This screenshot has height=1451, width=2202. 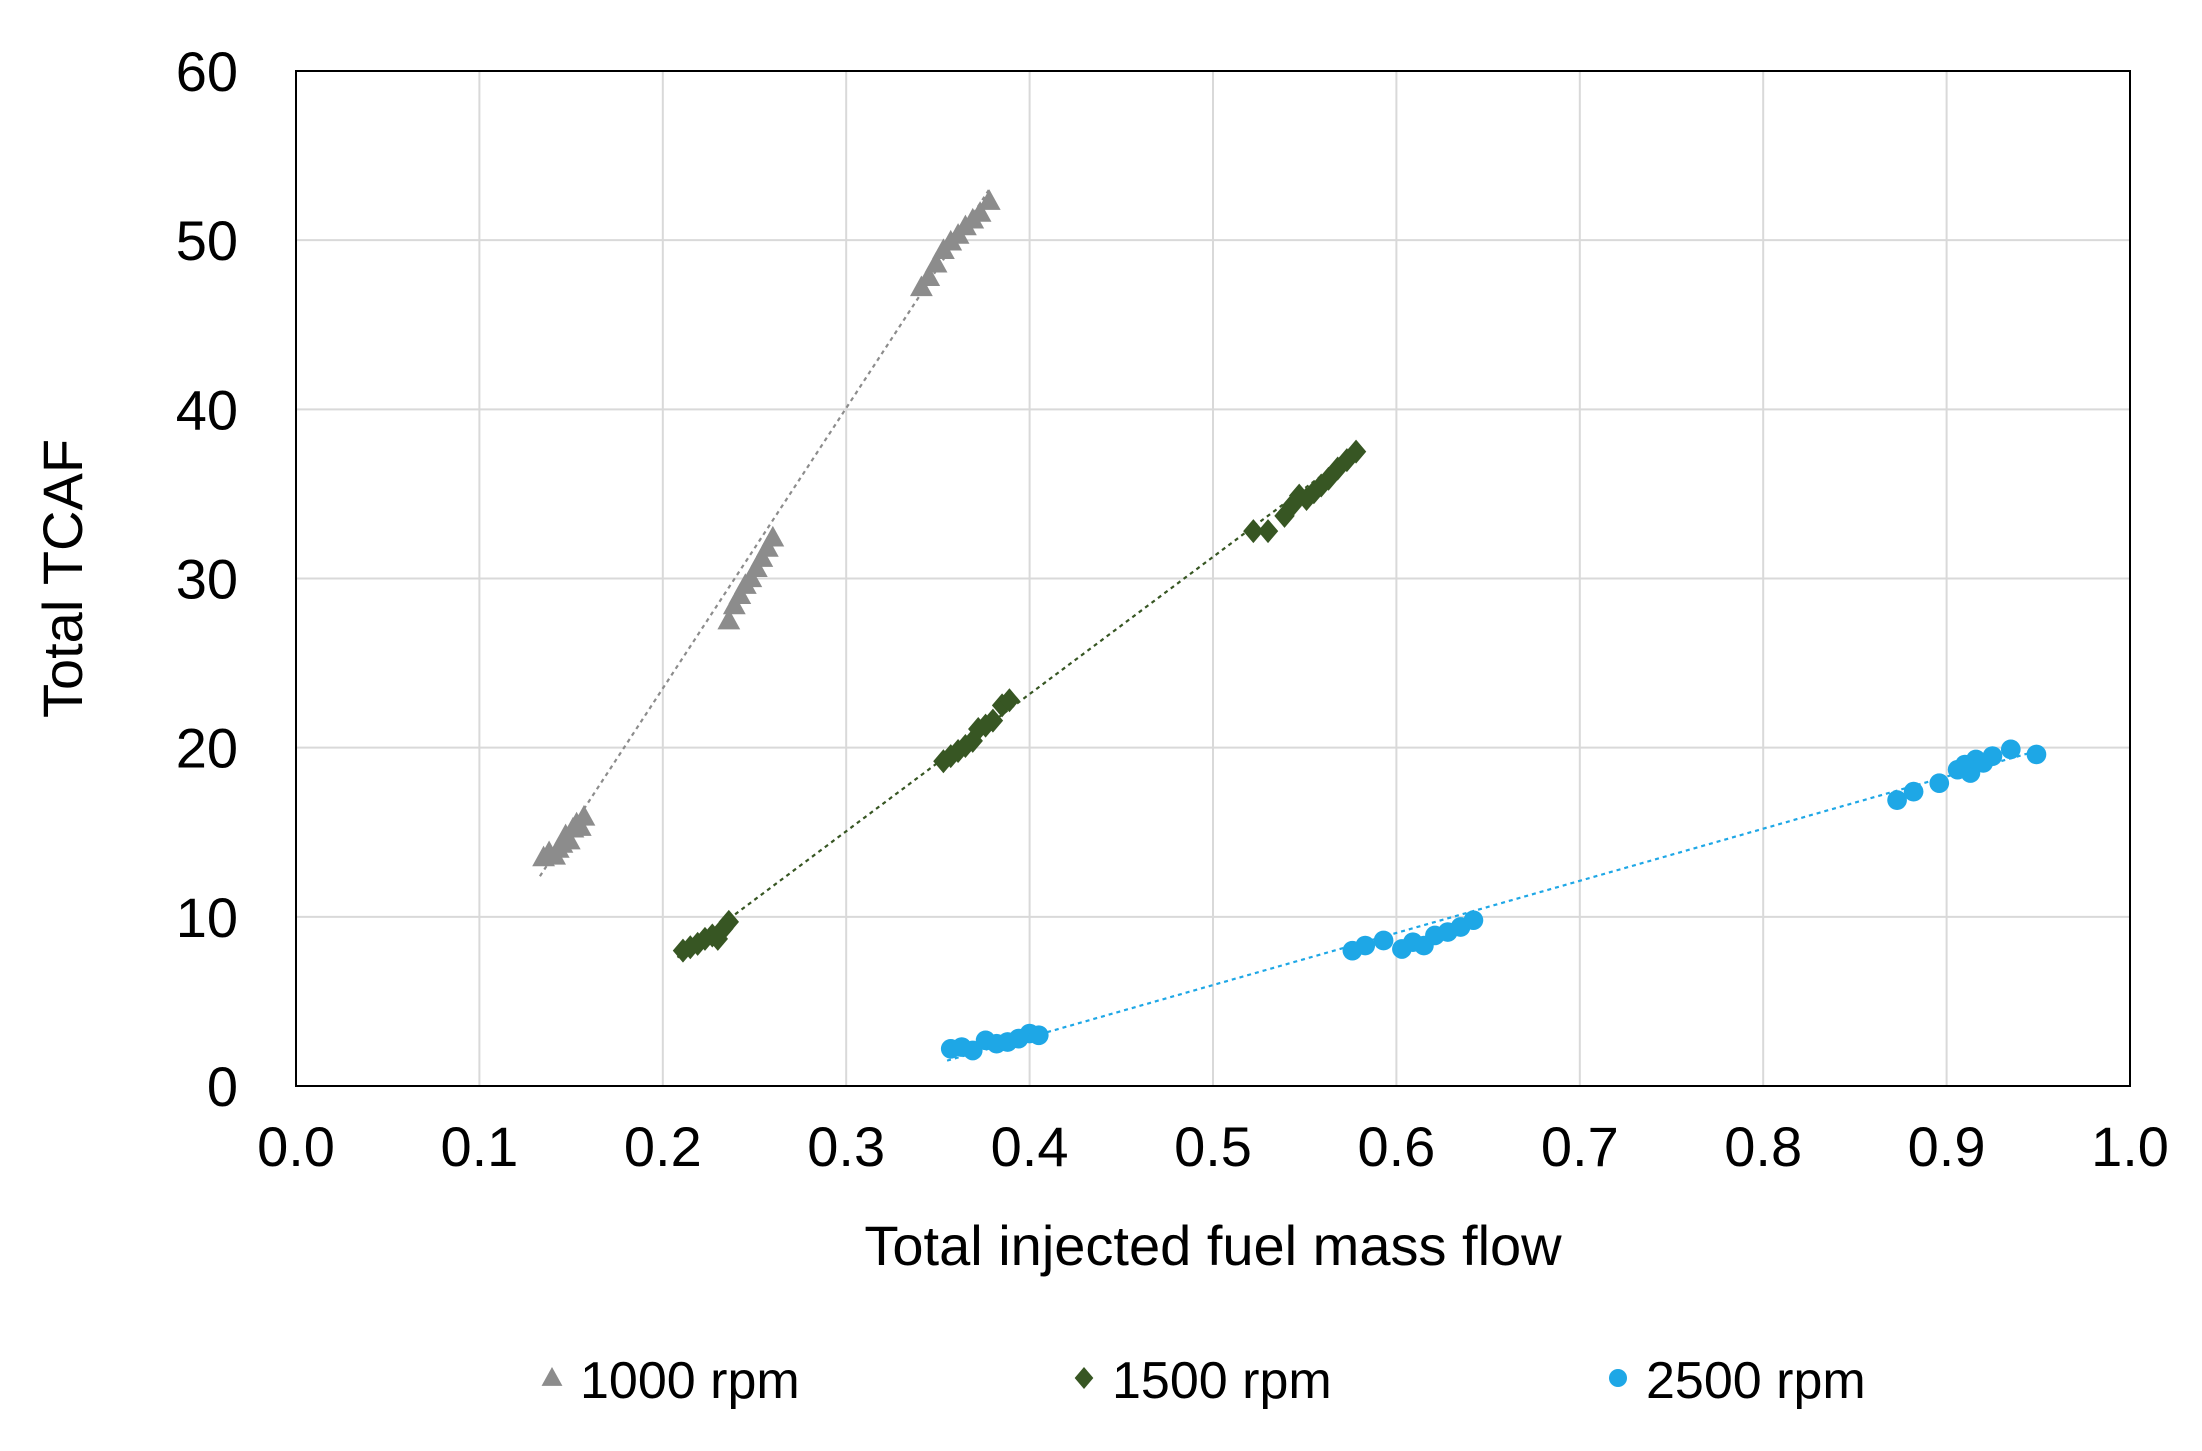 What do you see at coordinates (207, 71) in the screenshot?
I see `y-tick-label: 60` at bounding box center [207, 71].